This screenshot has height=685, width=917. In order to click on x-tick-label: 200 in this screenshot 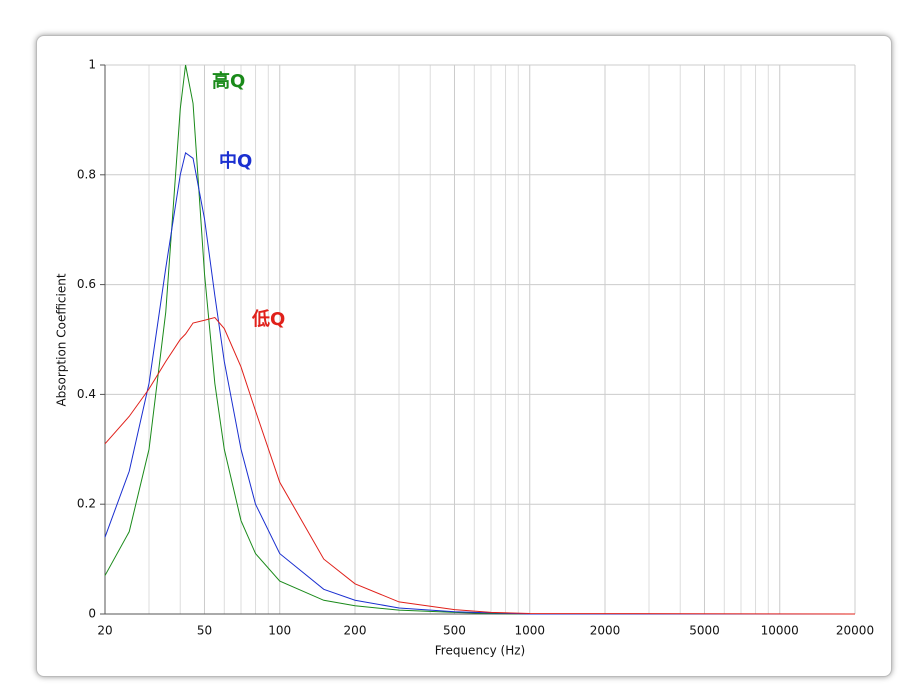, I will do `click(355, 631)`.